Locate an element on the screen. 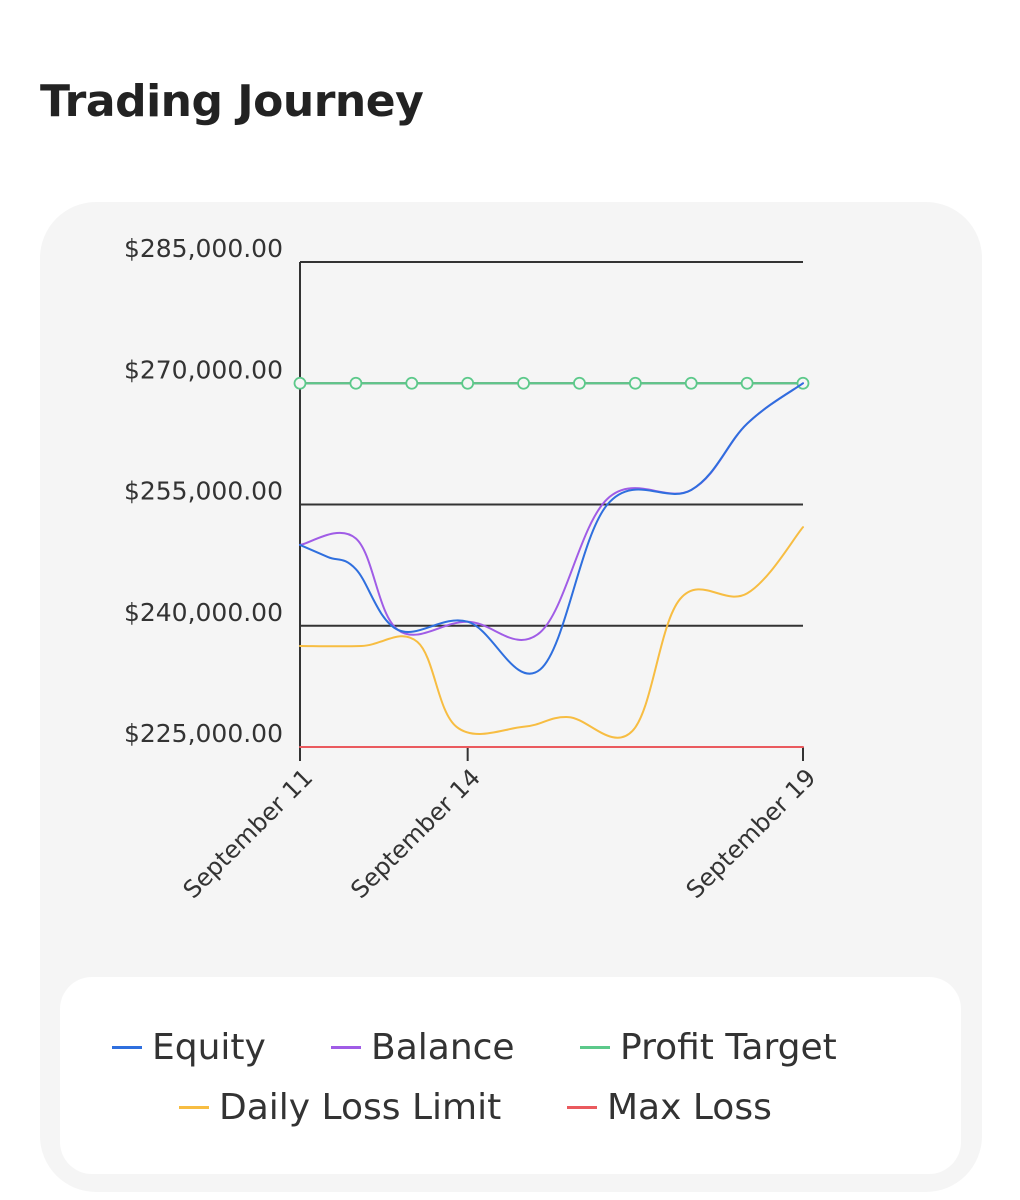 This screenshot has height=1200, width=1020. x-tick-labels: September 11 September 14 September 19 is located at coordinates (500, 833).